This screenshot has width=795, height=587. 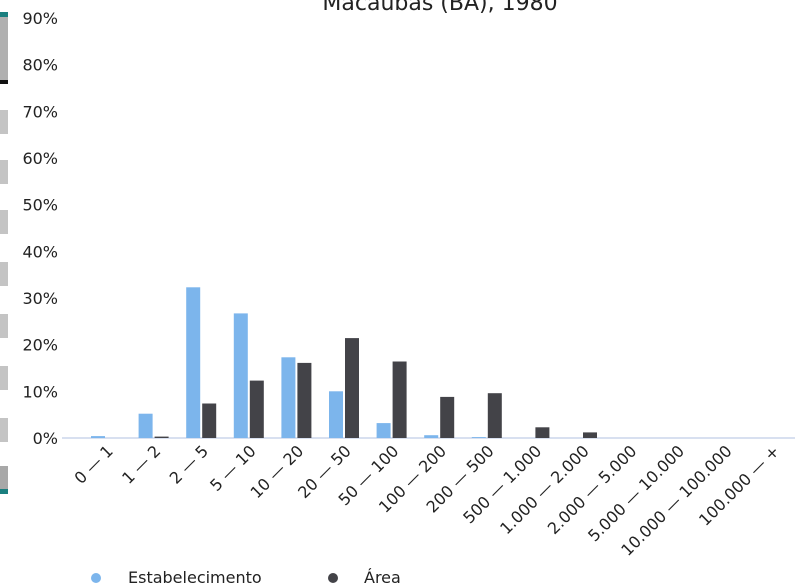 I want to click on y-tick-label: 0%, so click(x=45, y=438).